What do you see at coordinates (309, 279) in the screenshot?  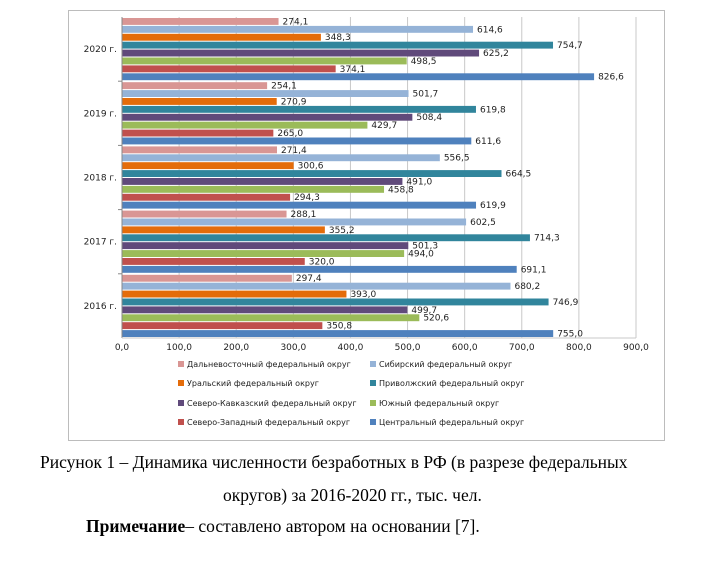 I see `bar-value-label: 297,4` at bounding box center [309, 279].